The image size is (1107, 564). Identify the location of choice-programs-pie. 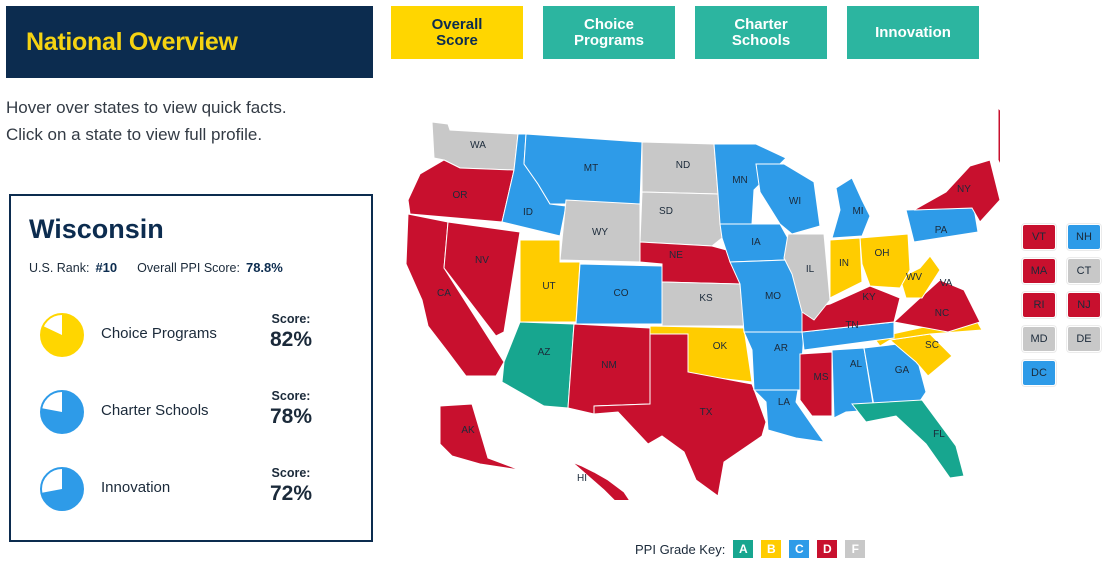
(62, 335).